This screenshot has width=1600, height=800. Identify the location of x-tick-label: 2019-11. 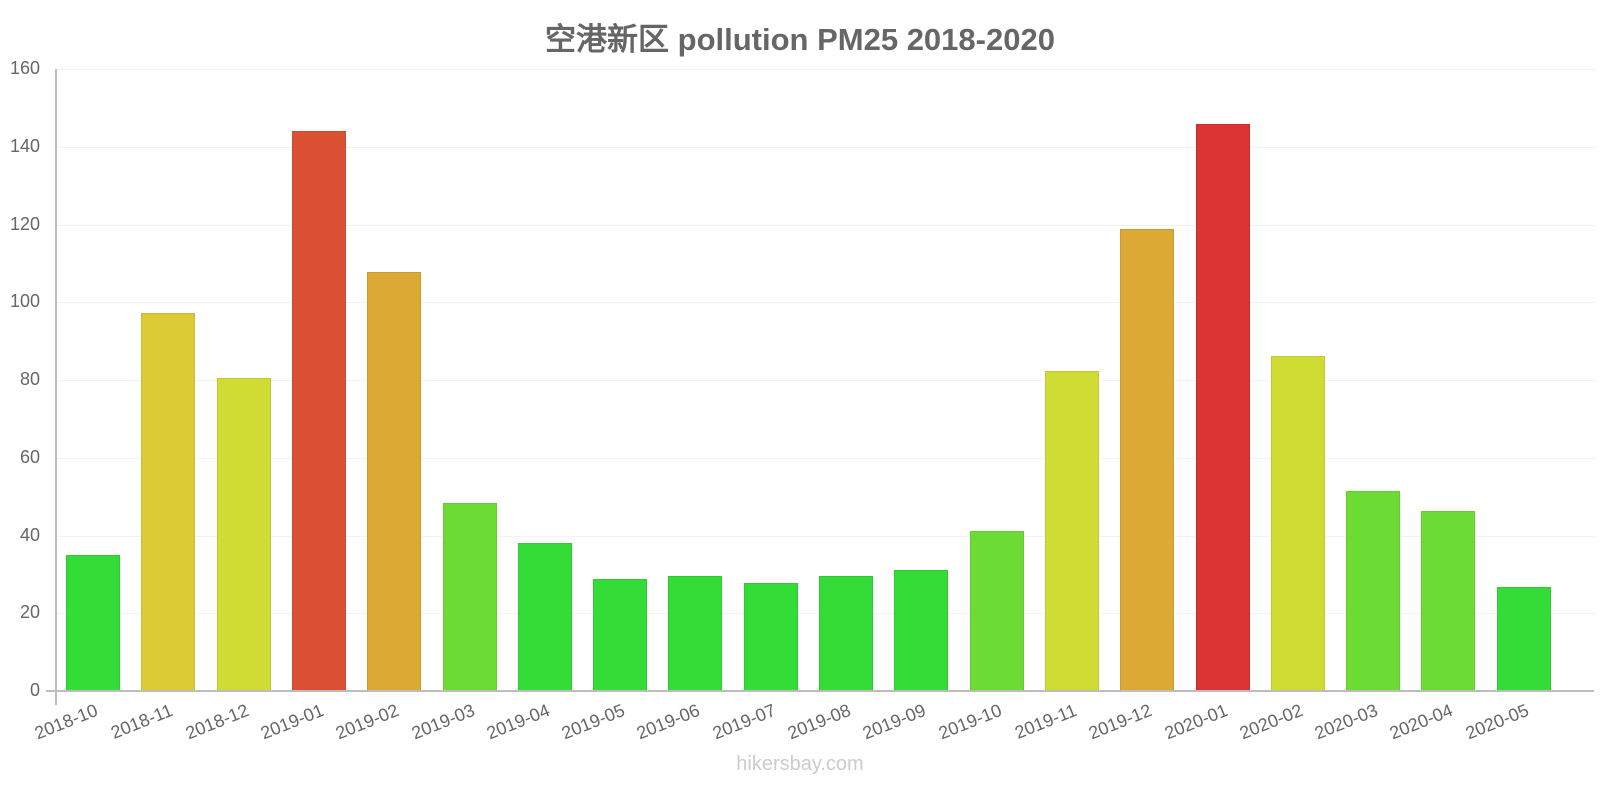
(1045, 721).